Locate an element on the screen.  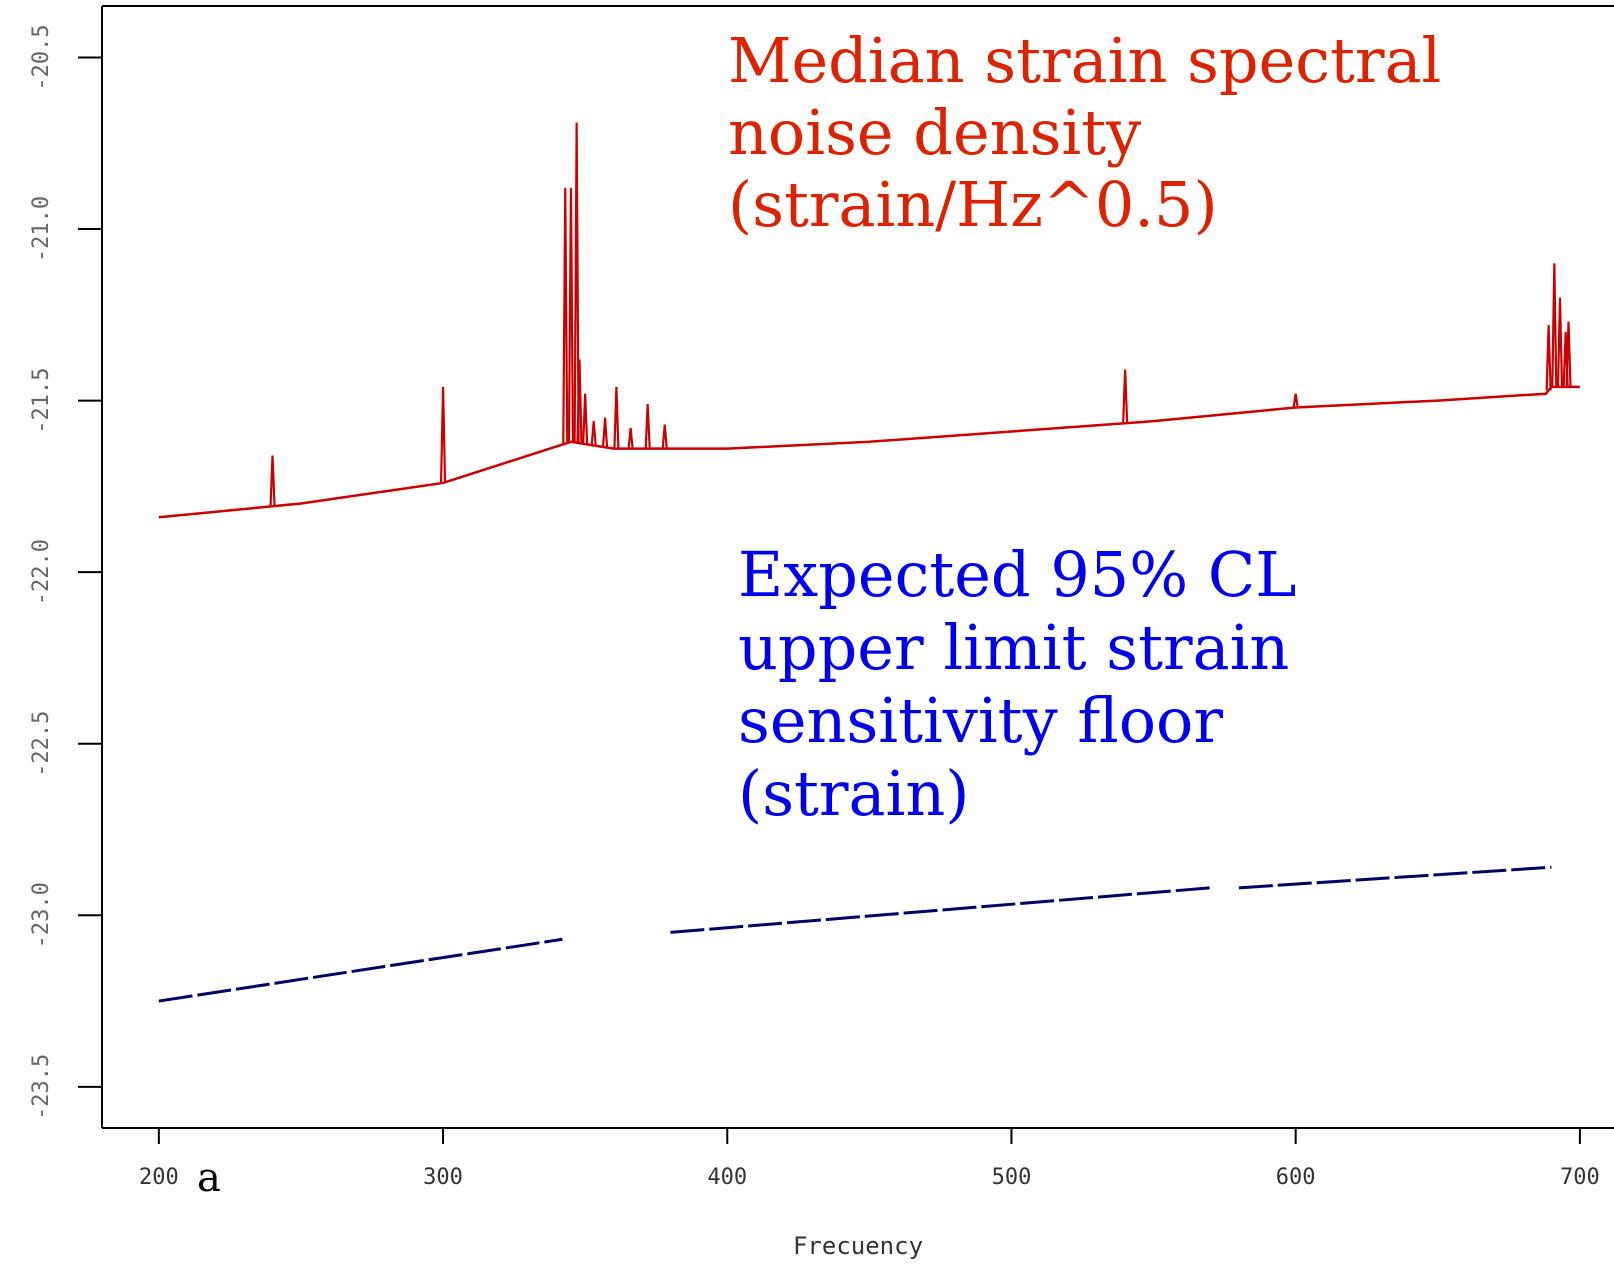
y-tick-label: -22.0 is located at coordinates (41, 572).